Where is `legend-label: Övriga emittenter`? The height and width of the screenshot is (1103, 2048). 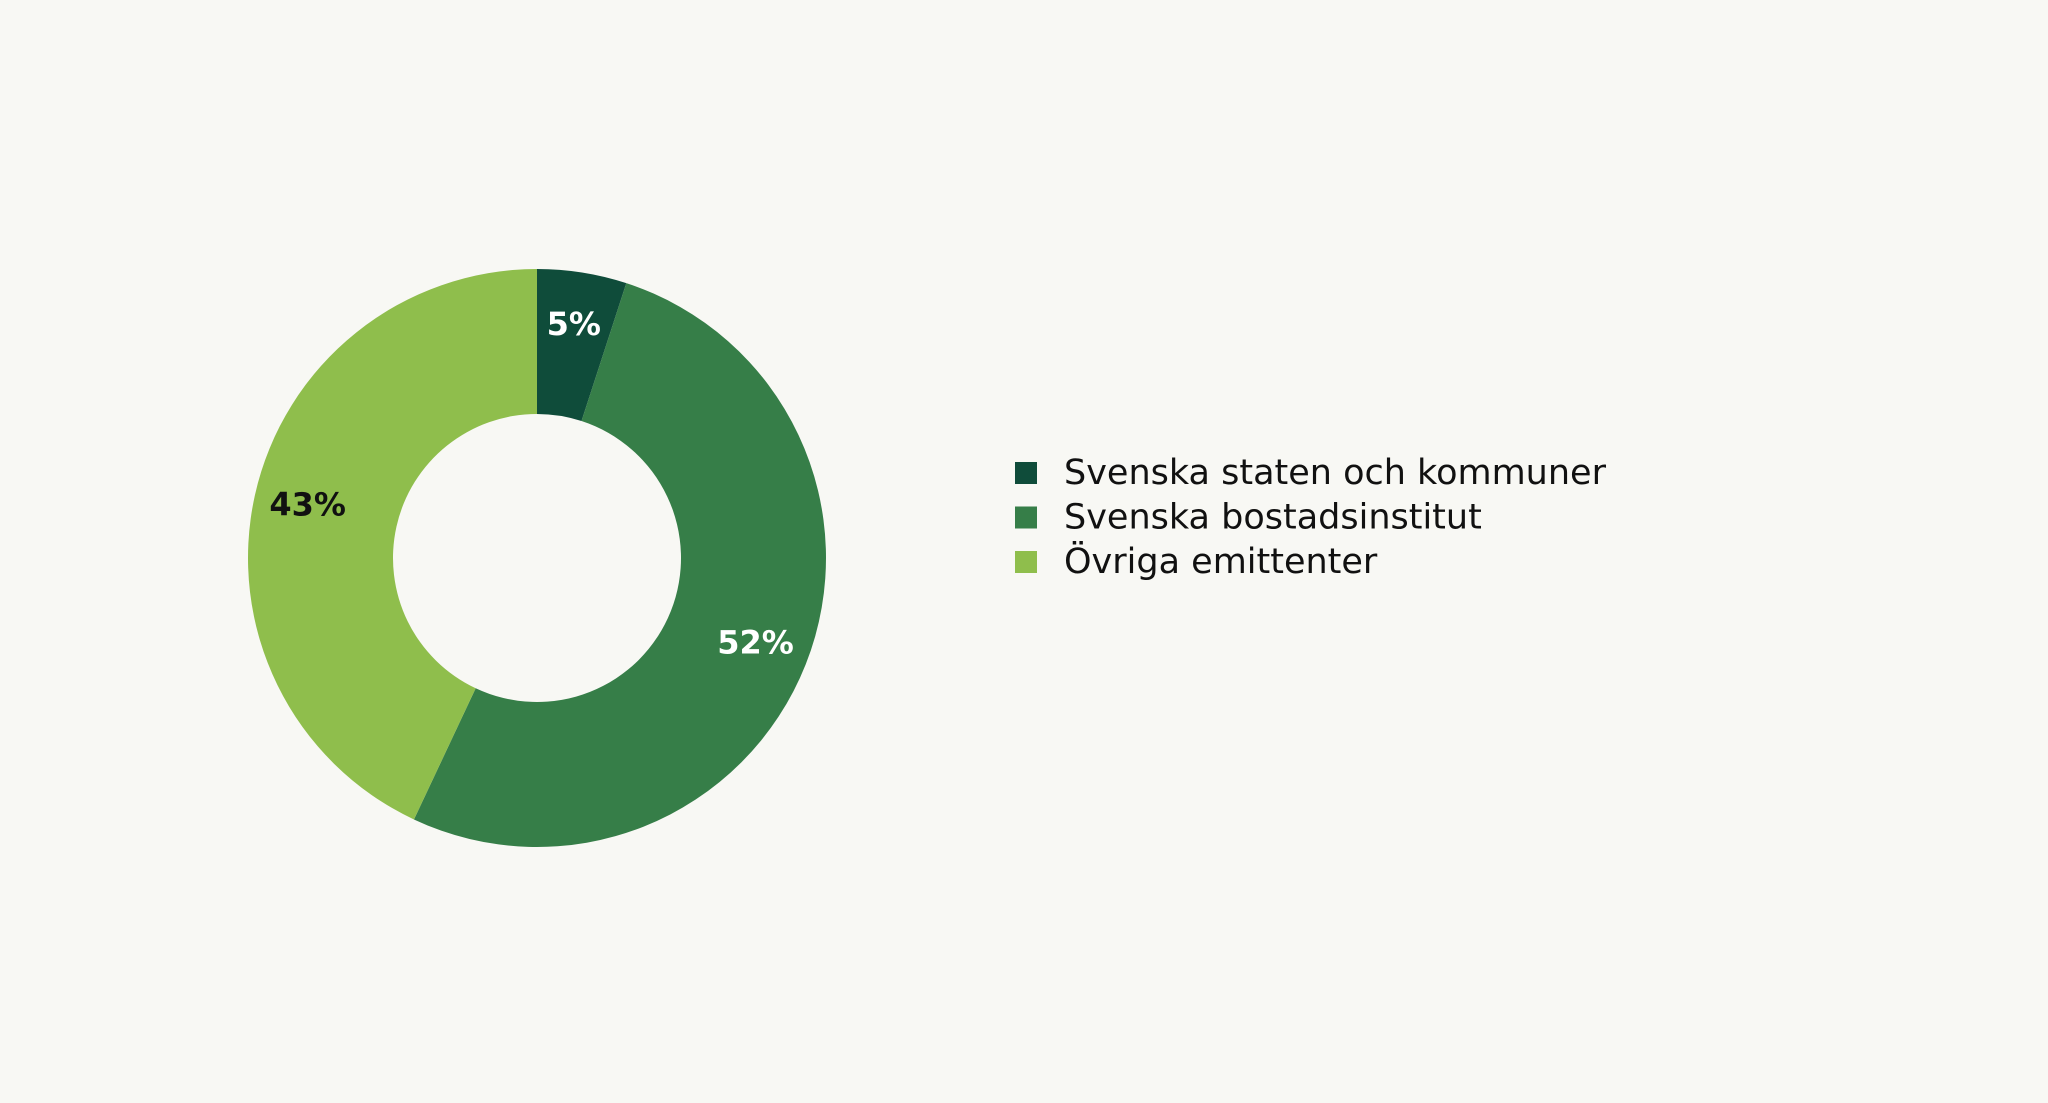
legend-label: Övriga emittenter is located at coordinates (1221, 561).